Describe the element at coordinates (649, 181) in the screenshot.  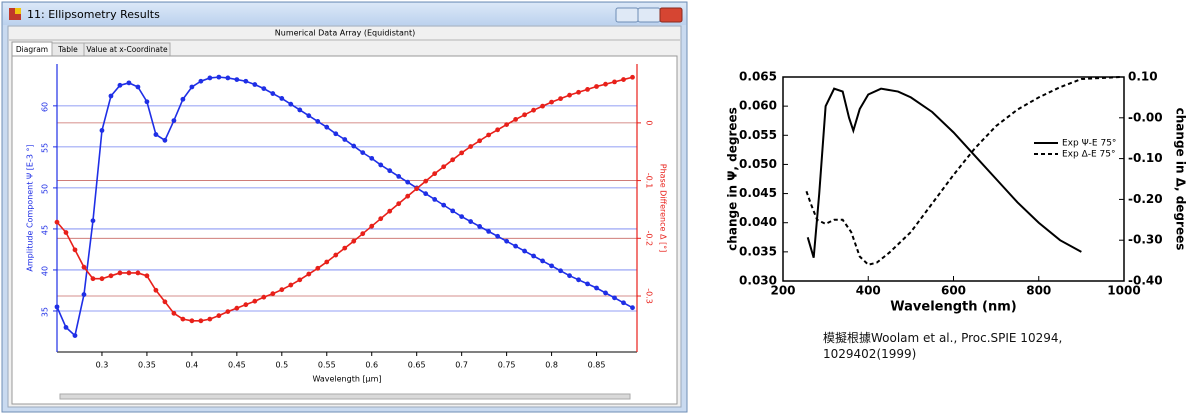
I see `y2-tick-label: -0.1` at that location.